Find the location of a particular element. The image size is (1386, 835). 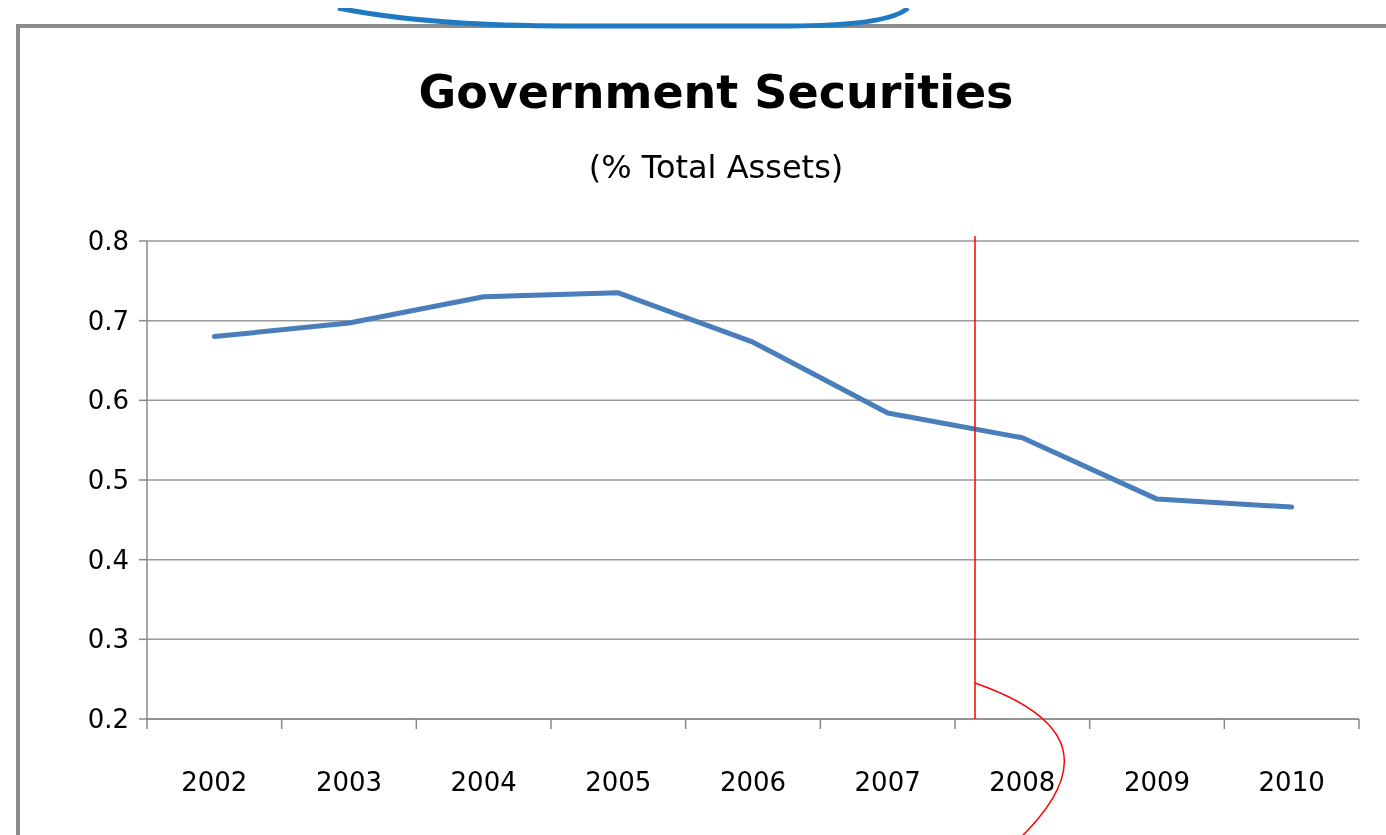

x-tick-label: 2006 is located at coordinates (753, 782).